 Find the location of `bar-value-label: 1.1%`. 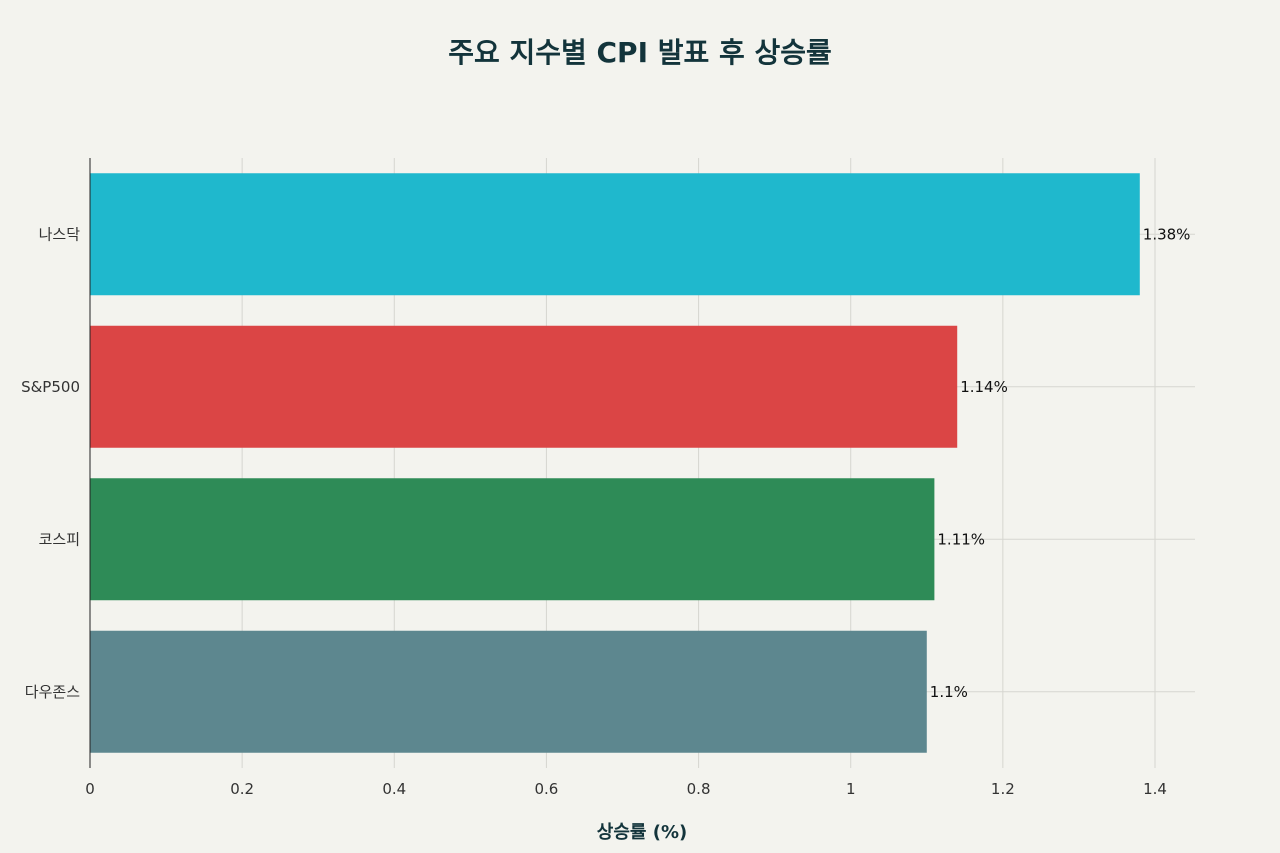

bar-value-label: 1.1% is located at coordinates (949, 692).